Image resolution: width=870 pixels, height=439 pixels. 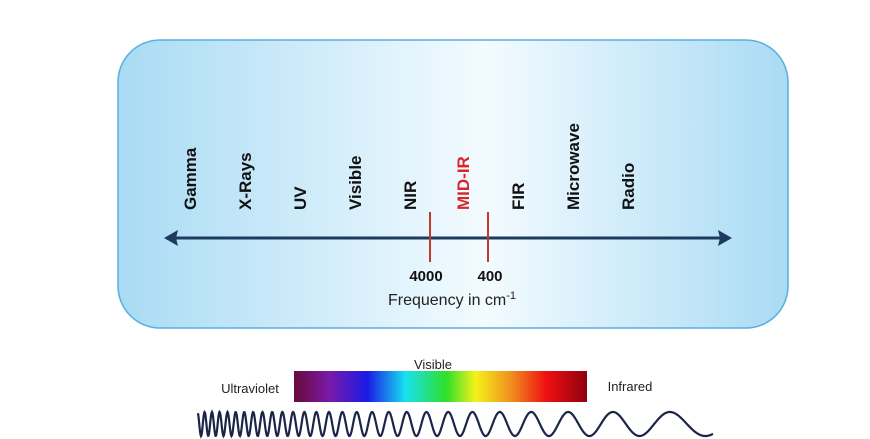 I want to click on marker-label: 400, so click(x=489, y=276).